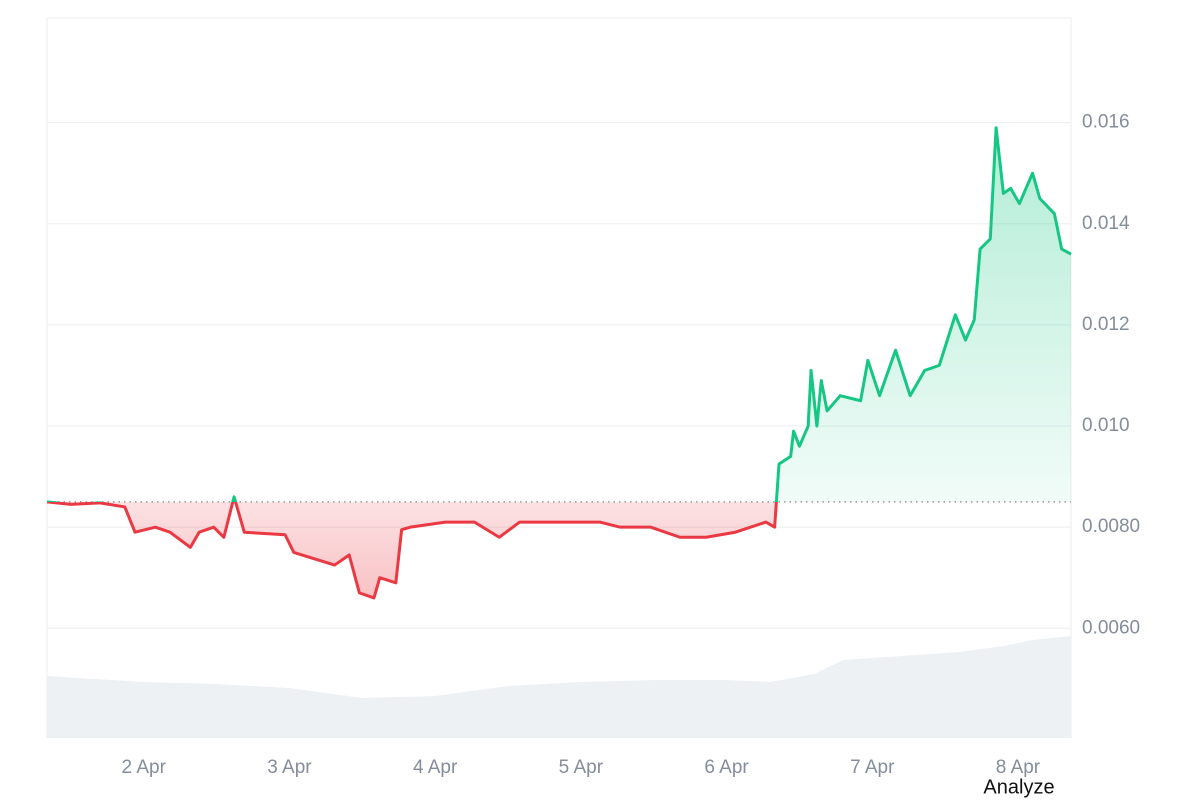  Describe the element at coordinates (1106, 324) in the screenshot. I see `y-tick-label: 0.012` at that location.